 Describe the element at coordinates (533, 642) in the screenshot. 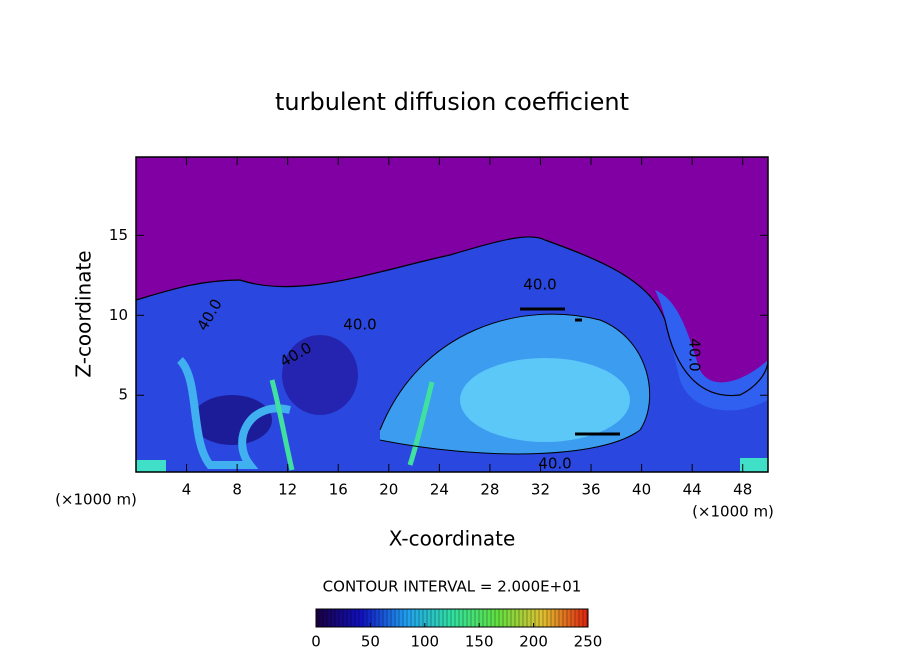

I see `colorbar-tick-label: 200` at that location.